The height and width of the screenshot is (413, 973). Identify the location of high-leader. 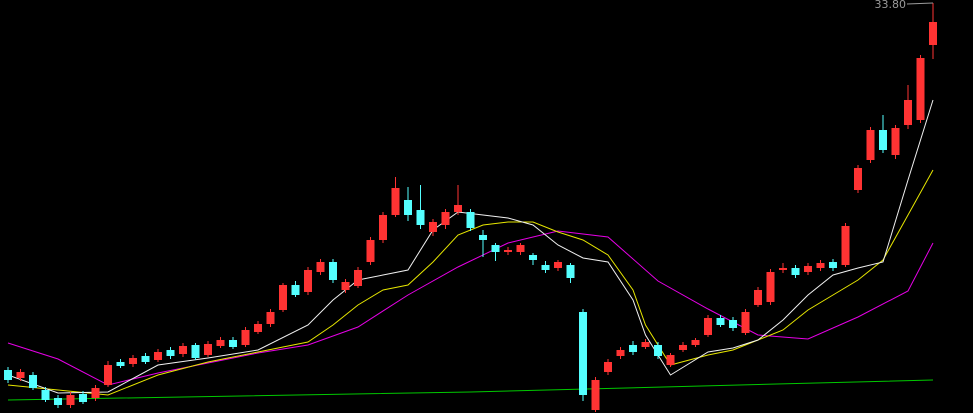
(920, 3).